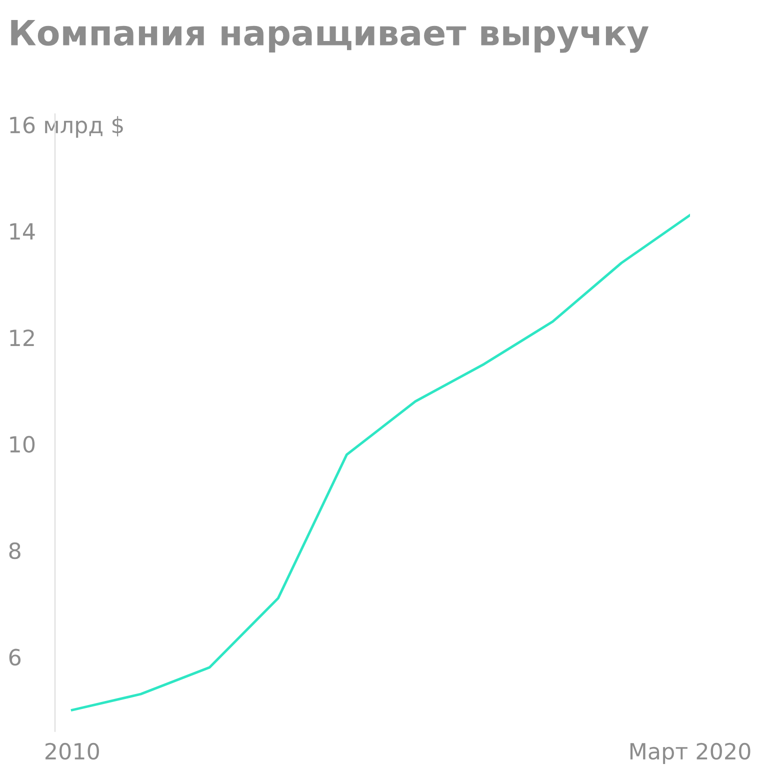 The image size is (768, 765). What do you see at coordinates (22, 444) in the screenshot?
I see `y-tick-label: 10` at bounding box center [22, 444].